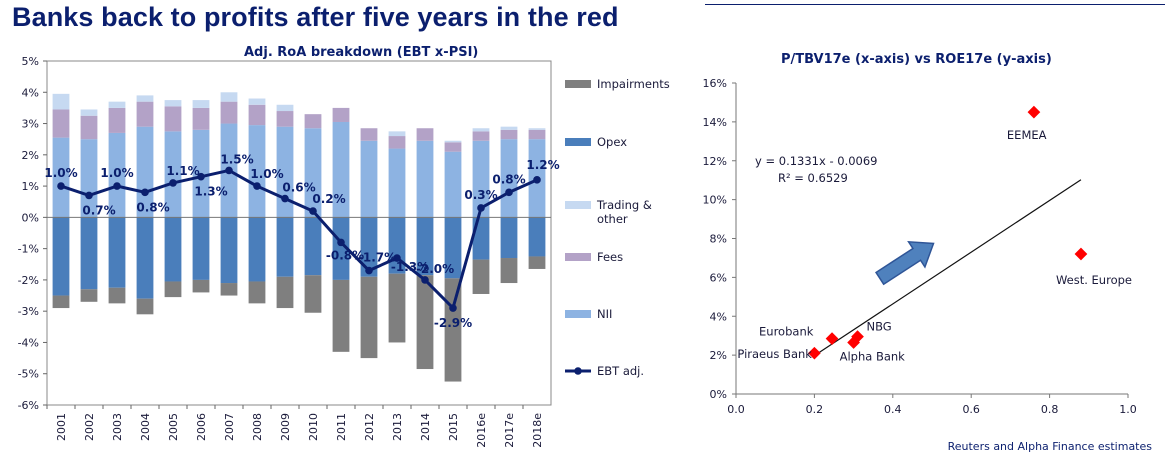 The width and height of the screenshot is (1170, 459). I want to click on bar-x-tick-label: 2010, so click(313, 427).